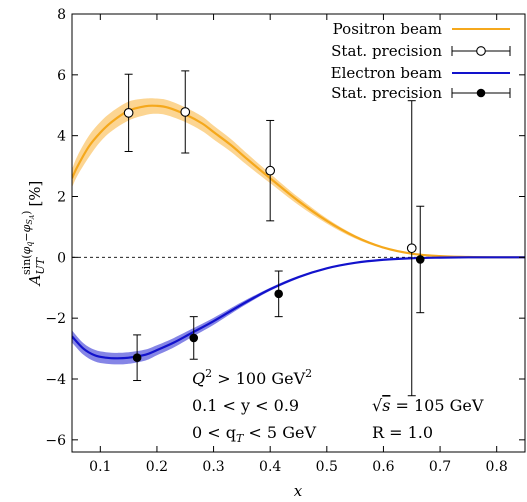 This screenshot has width=527, height=502. I want to click on y-tick-label: 8, so click(61, 15).